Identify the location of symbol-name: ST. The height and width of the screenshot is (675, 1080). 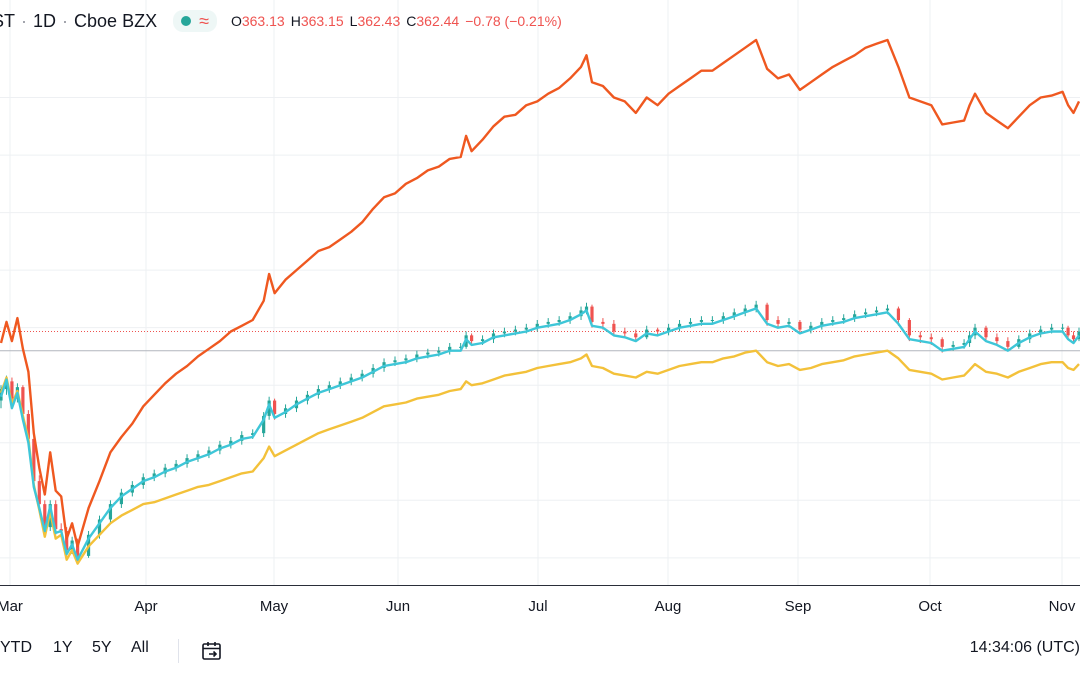
(8, 20).